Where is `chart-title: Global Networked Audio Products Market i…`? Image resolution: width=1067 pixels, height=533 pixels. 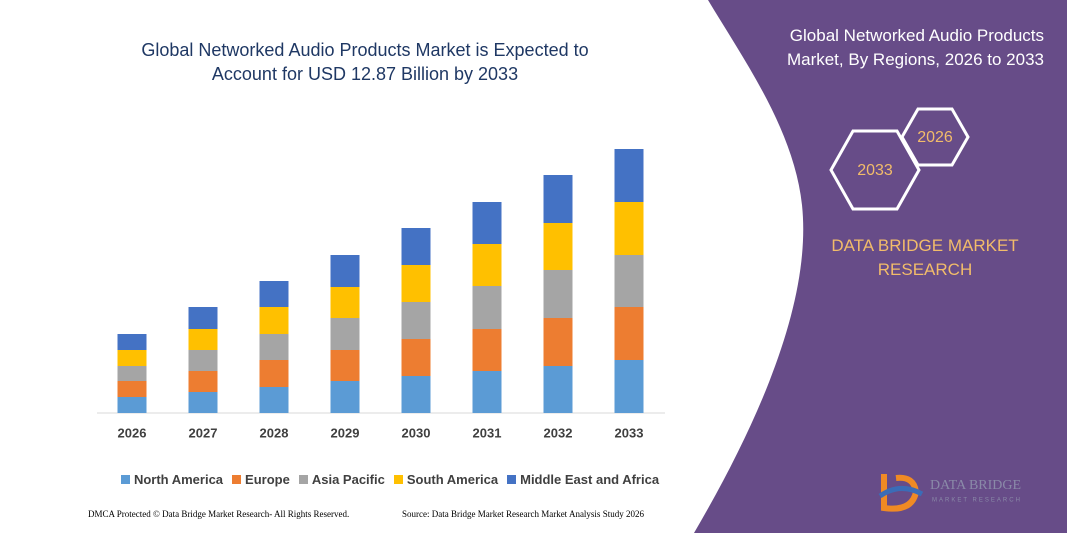
chart-title: Global Networked Audio Products Market i… is located at coordinates (365, 62).